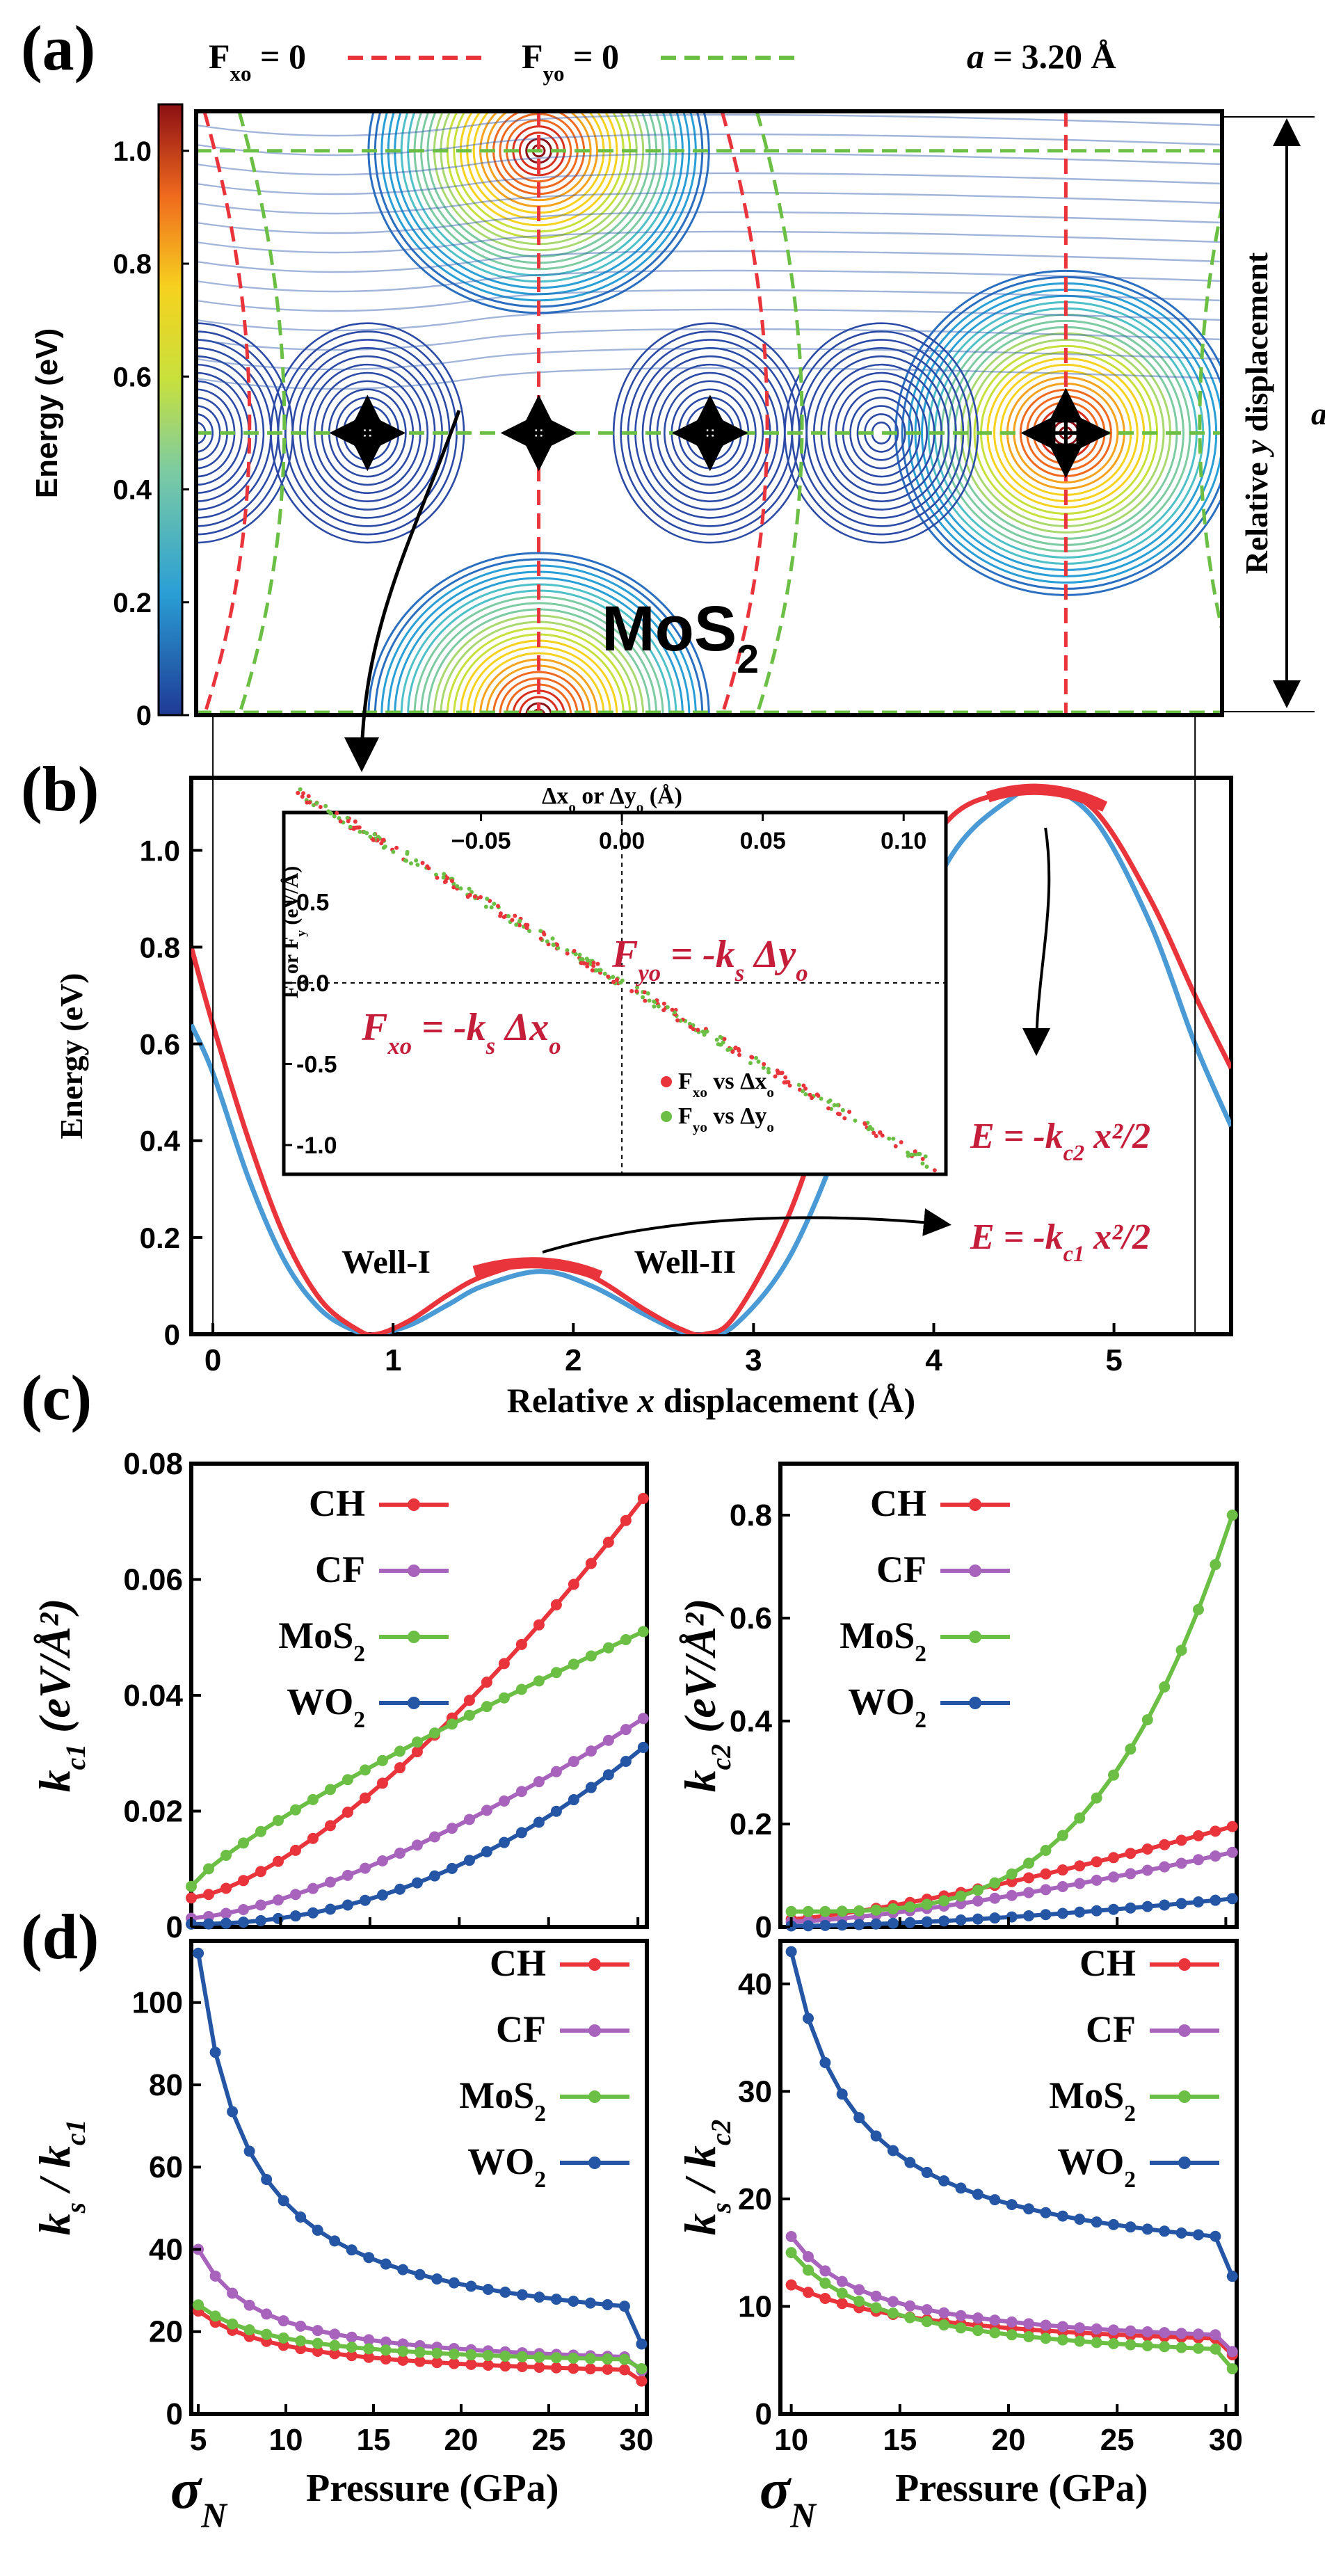  Describe the element at coordinates (751, 1515) in the screenshot. I see `y-tick-label: 0.8` at that location.